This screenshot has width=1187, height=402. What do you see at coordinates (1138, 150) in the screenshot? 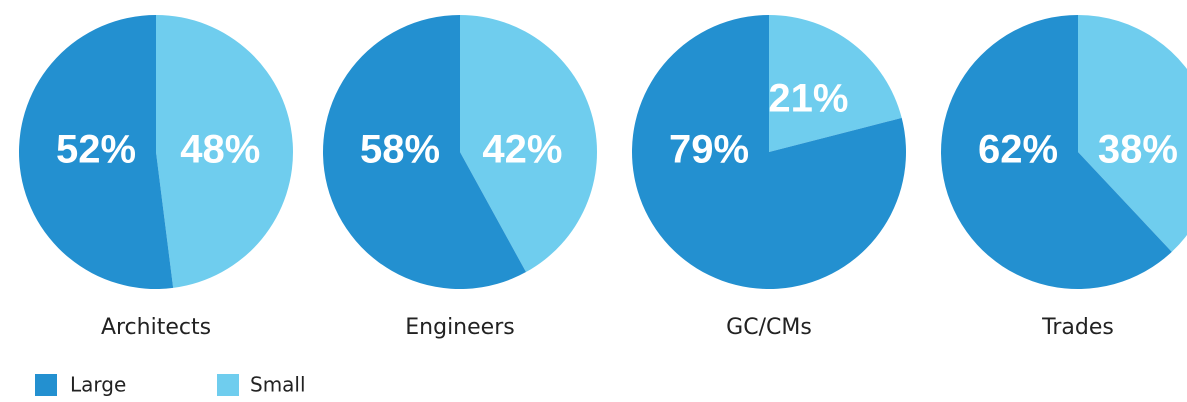
I see `value-label: 38%` at bounding box center [1138, 150].